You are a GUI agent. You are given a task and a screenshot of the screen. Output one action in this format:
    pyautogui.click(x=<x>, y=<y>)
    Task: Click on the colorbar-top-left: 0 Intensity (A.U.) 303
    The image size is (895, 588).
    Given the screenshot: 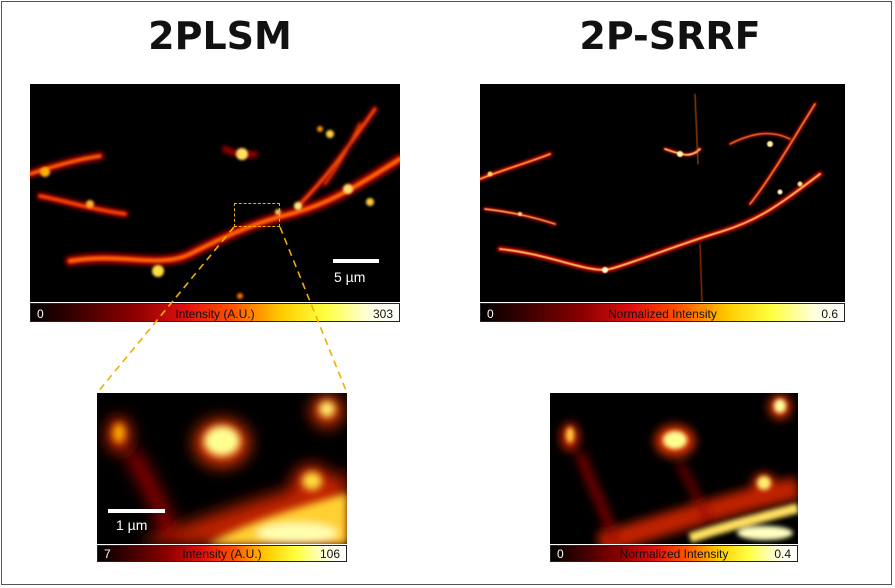 What is the action you would take?
    pyautogui.click(x=215, y=312)
    